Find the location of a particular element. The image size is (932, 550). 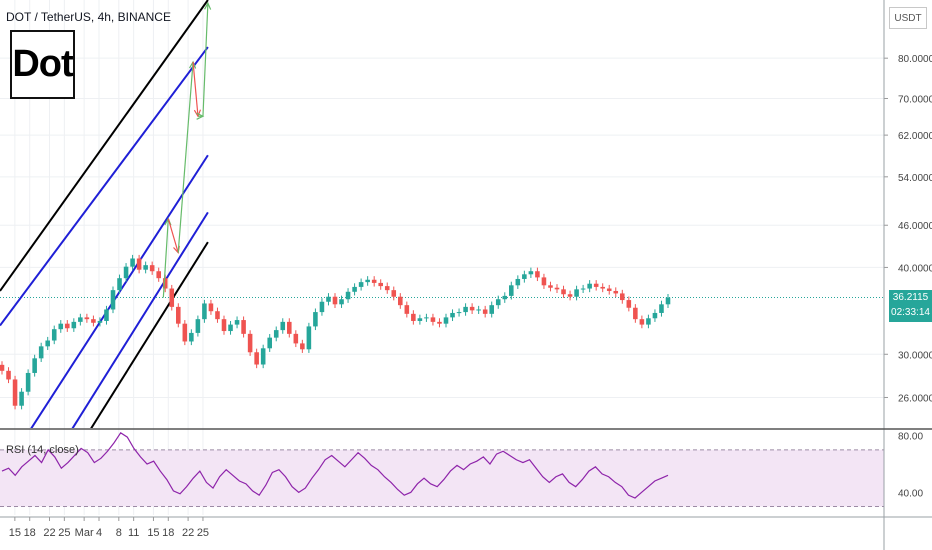

bar-countdown: 02:33:14 is located at coordinates (910, 312).